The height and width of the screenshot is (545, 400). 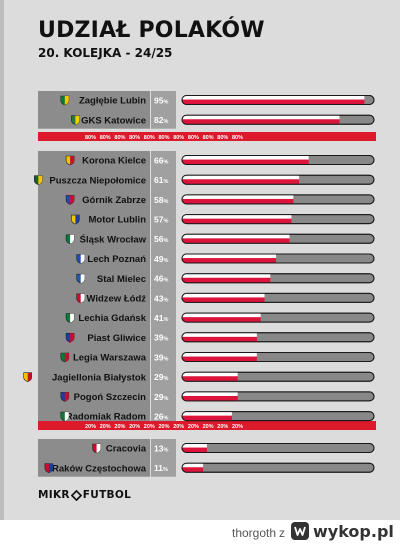 I want to click on value-label: 11%, so click(x=161, y=468).